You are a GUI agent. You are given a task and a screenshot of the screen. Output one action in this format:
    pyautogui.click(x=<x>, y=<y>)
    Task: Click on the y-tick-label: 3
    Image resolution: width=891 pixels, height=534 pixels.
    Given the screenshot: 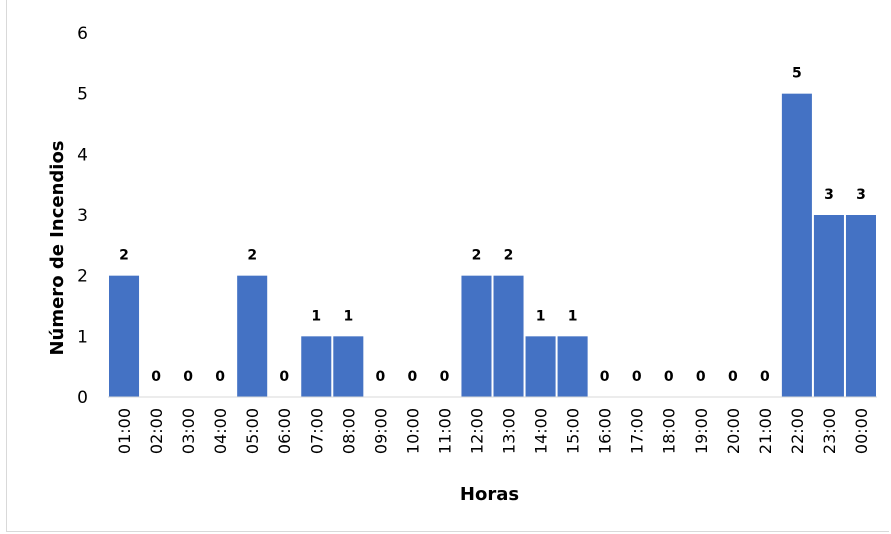 What is the action you would take?
    pyautogui.click(x=82, y=216)
    